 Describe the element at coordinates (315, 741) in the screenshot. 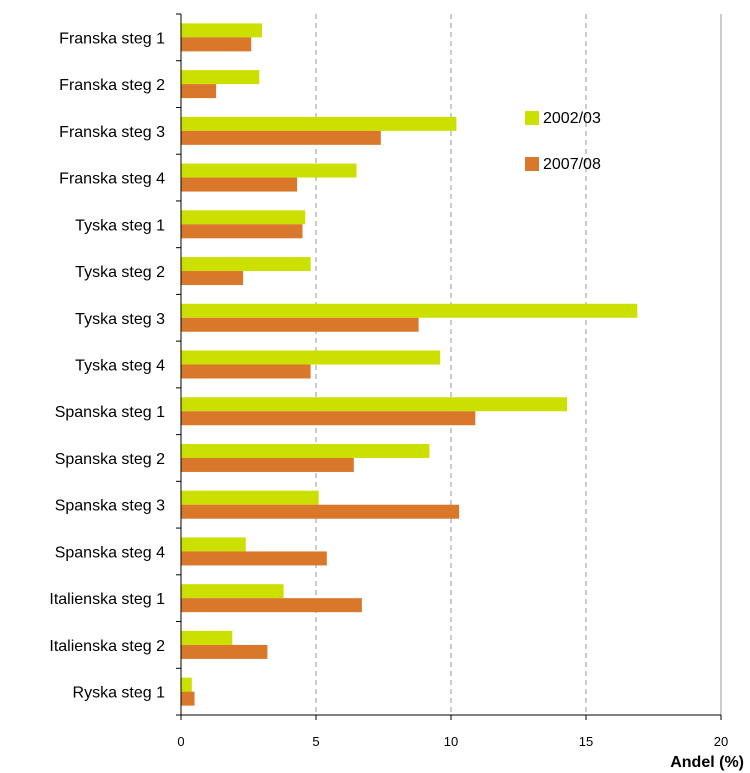

I see `x-tick-label: 5` at that location.